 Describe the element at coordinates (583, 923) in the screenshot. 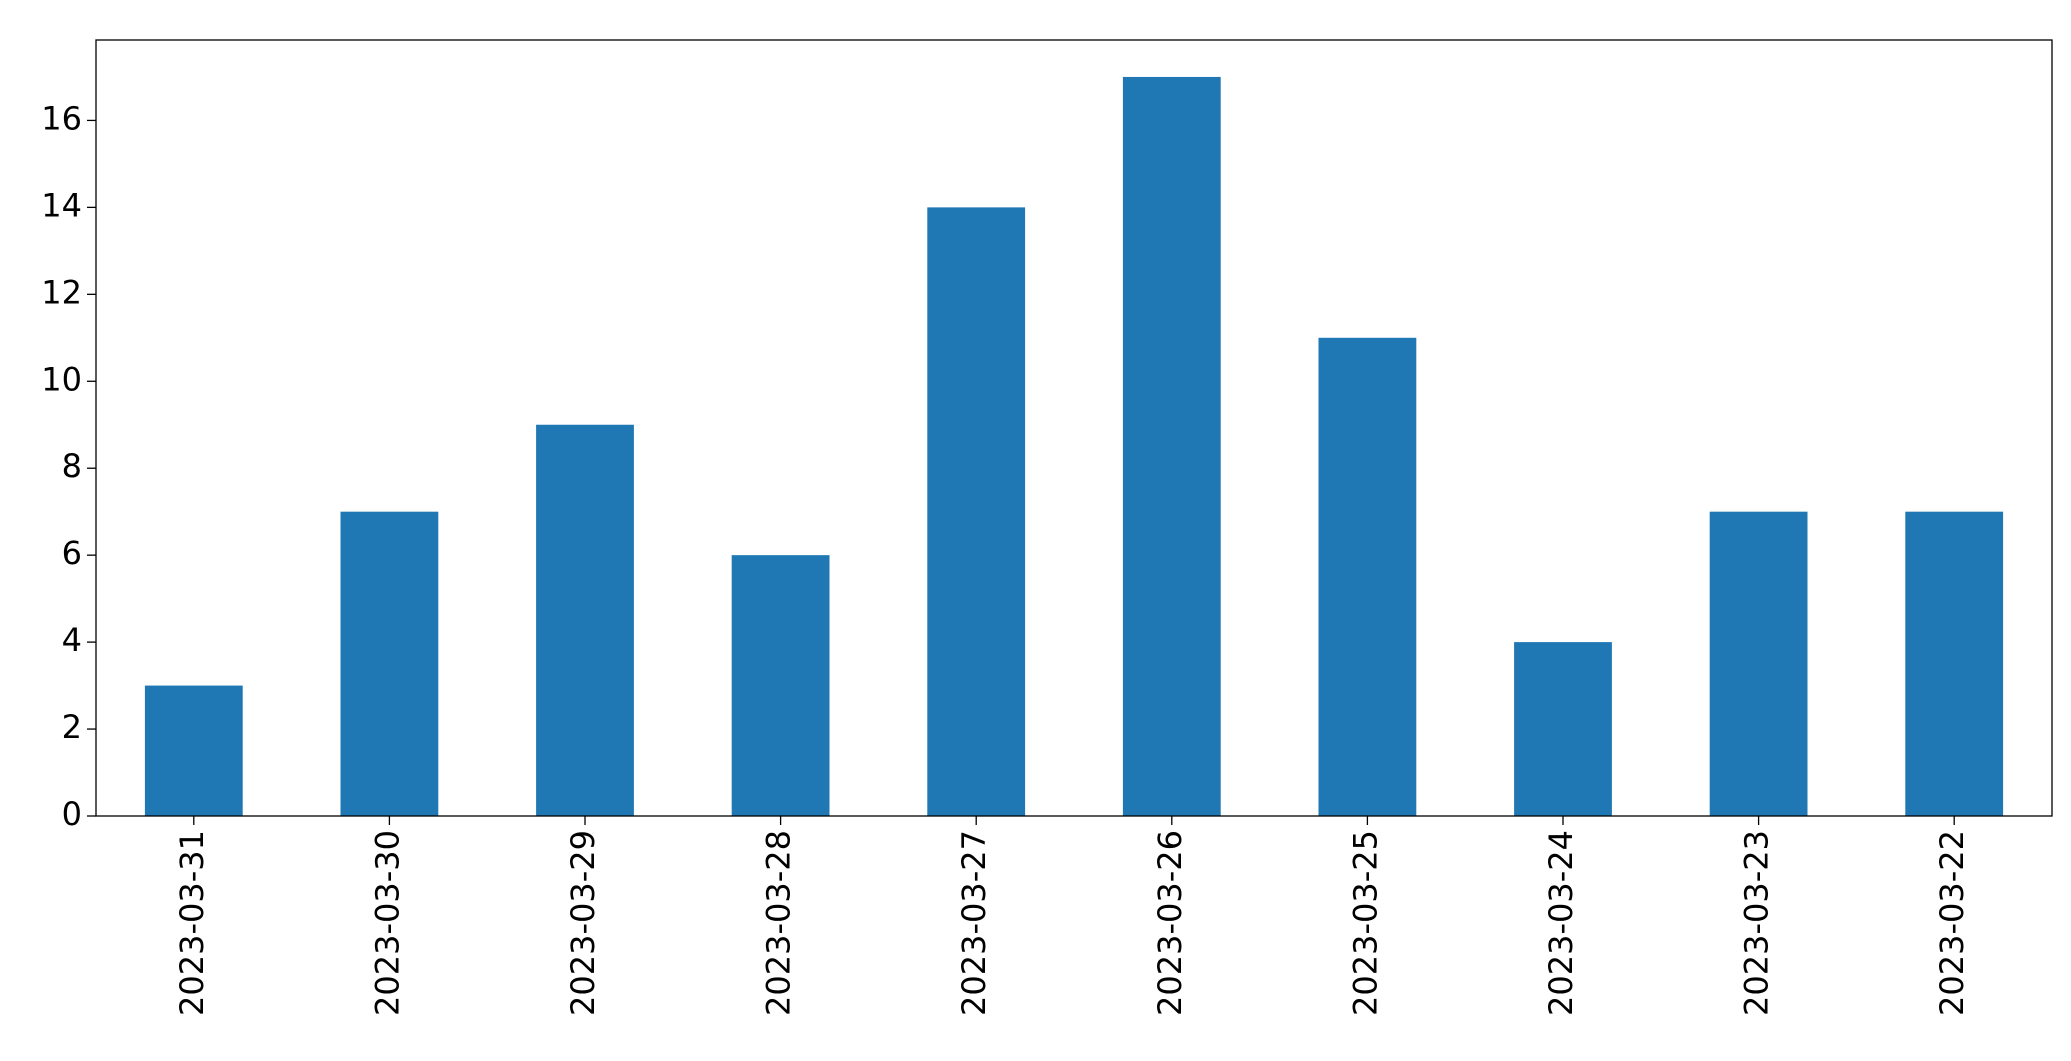

I see `x-tick-label: 2023-03-29` at that location.